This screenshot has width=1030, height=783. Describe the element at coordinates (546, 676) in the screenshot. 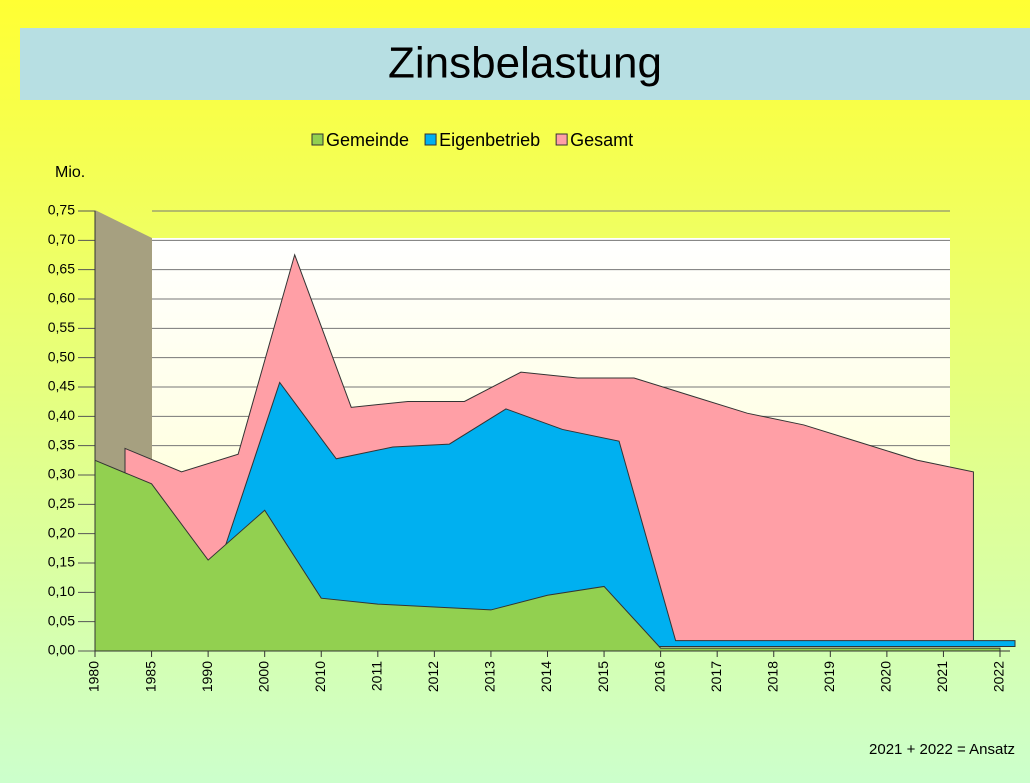

I see `x-tick-label: 2014` at that location.